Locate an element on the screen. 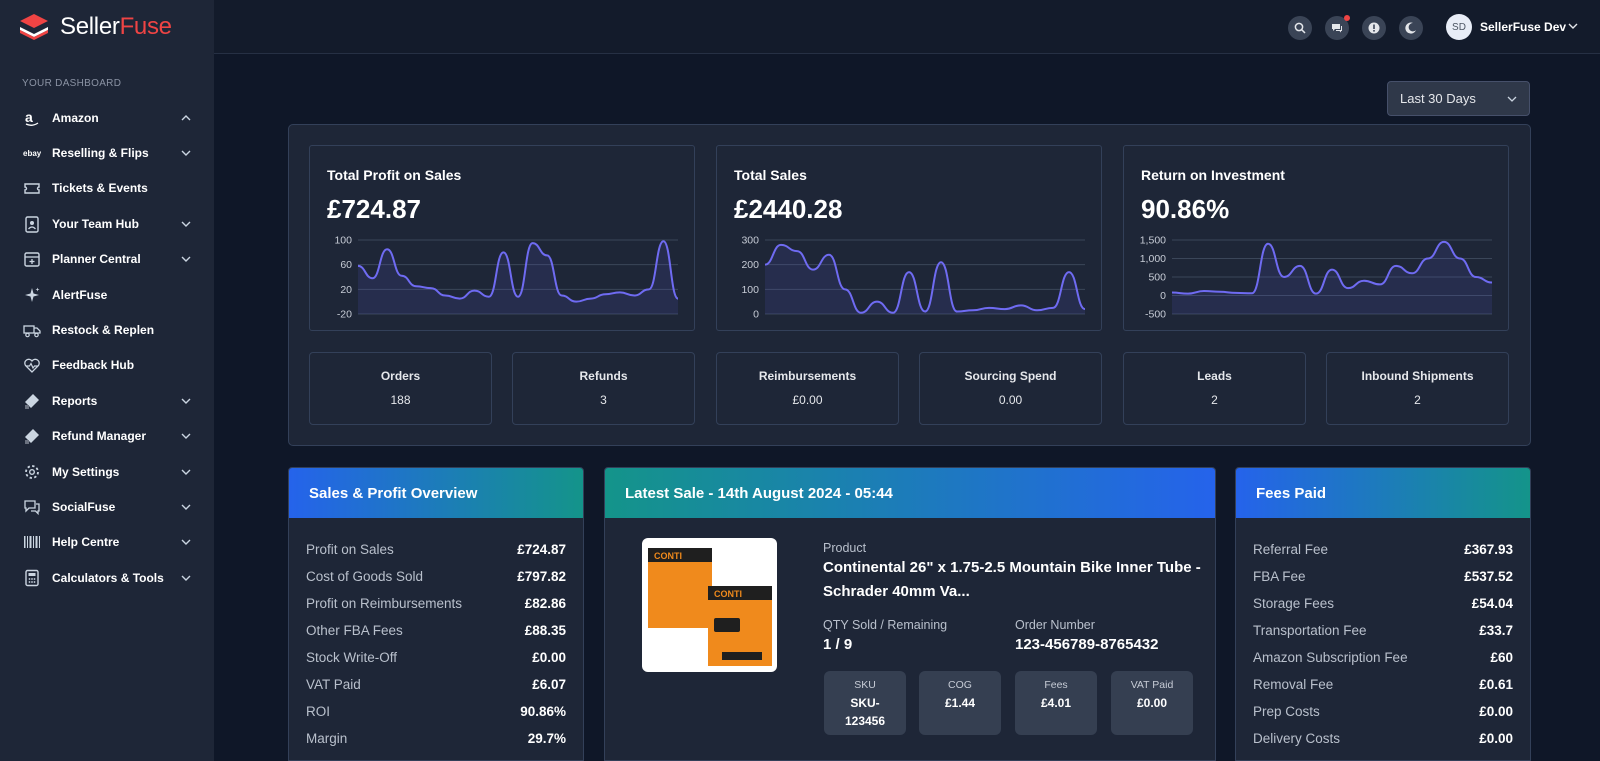 This screenshot has height=761, width=1600. product-image: CONTI CONTI is located at coordinates (709, 605).